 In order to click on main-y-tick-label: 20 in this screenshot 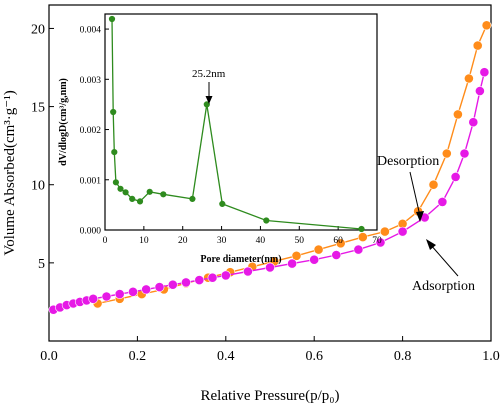, I will do `click(38, 29)`.